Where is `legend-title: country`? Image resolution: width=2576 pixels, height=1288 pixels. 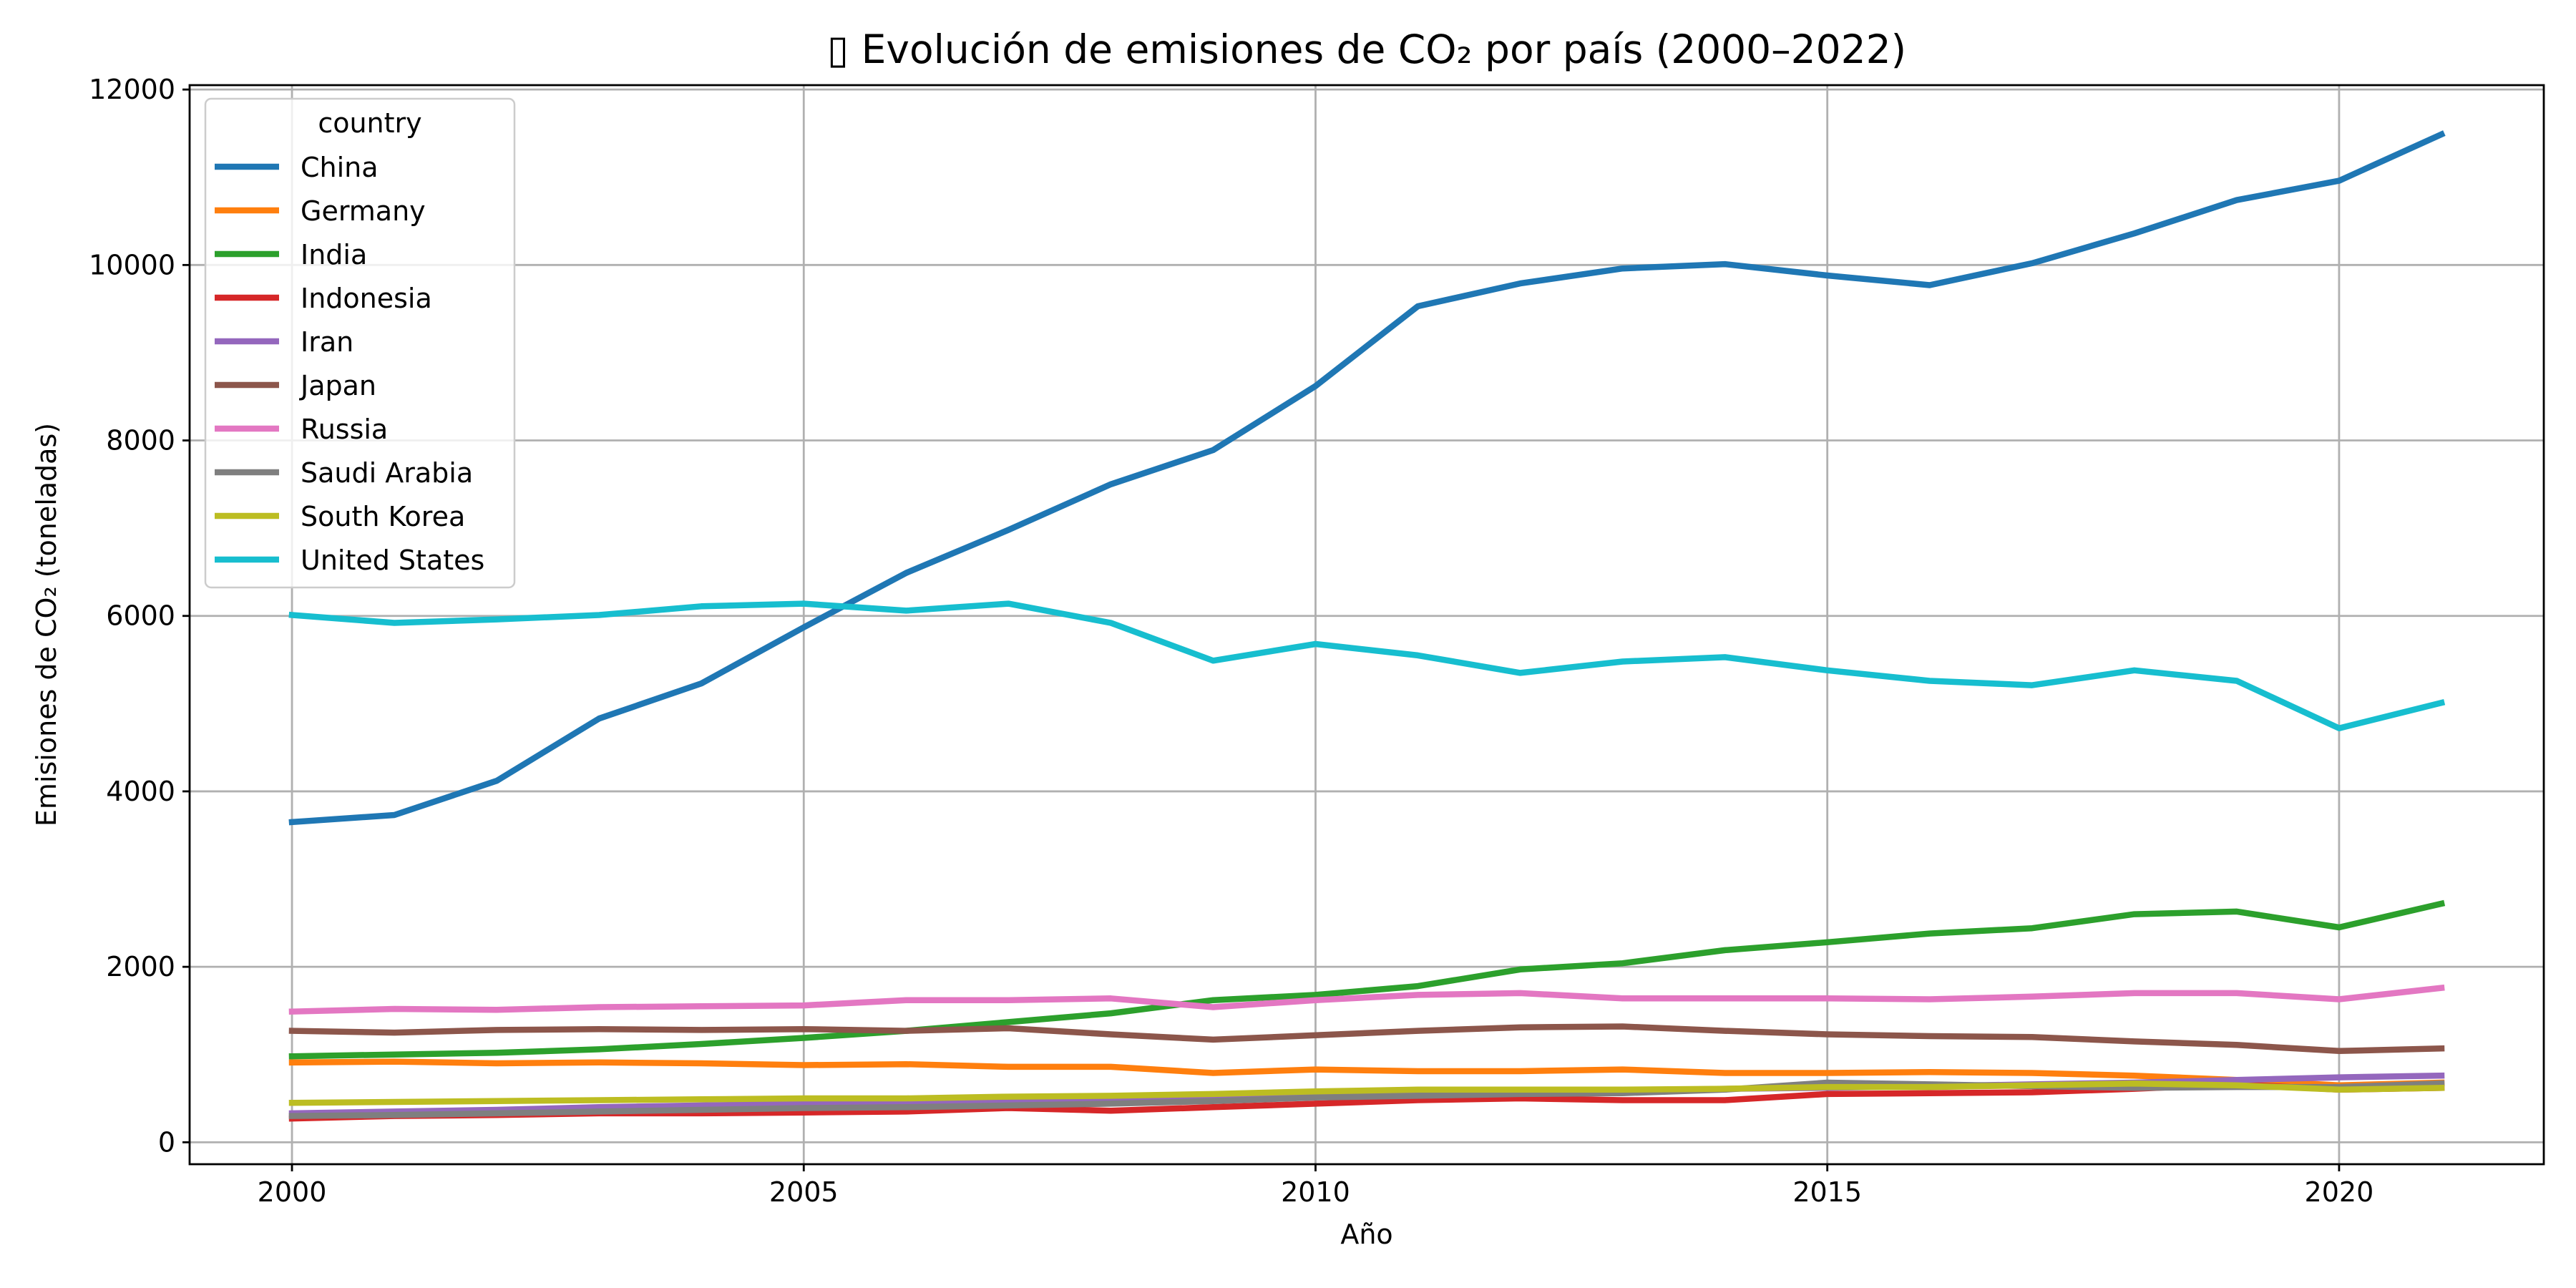
legend-title: country is located at coordinates (369, 123).